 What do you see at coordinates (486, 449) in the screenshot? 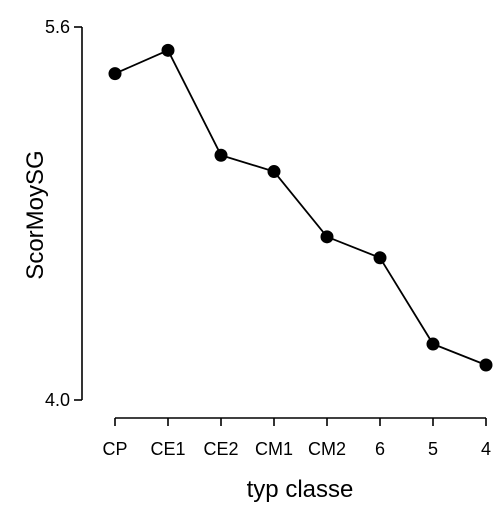
I see `x-tick-label: 4` at bounding box center [486, 449].